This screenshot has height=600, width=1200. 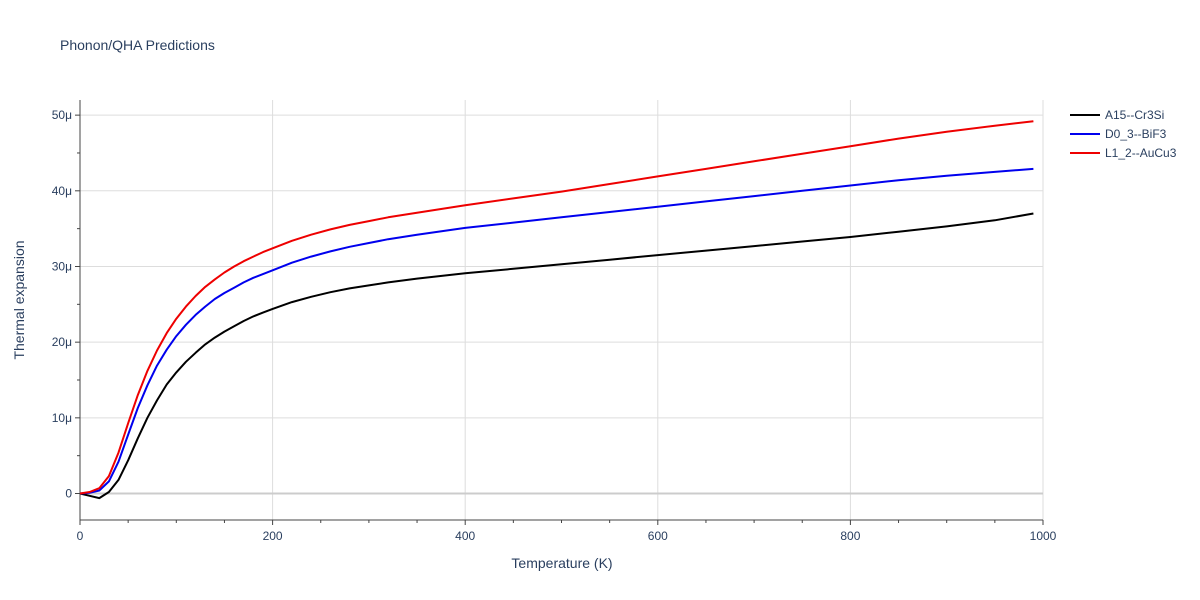 What do you see at coordinates (68, 494) in the screenshot?
I see `y-tick-label: 0` at bounding box center [68, 494].